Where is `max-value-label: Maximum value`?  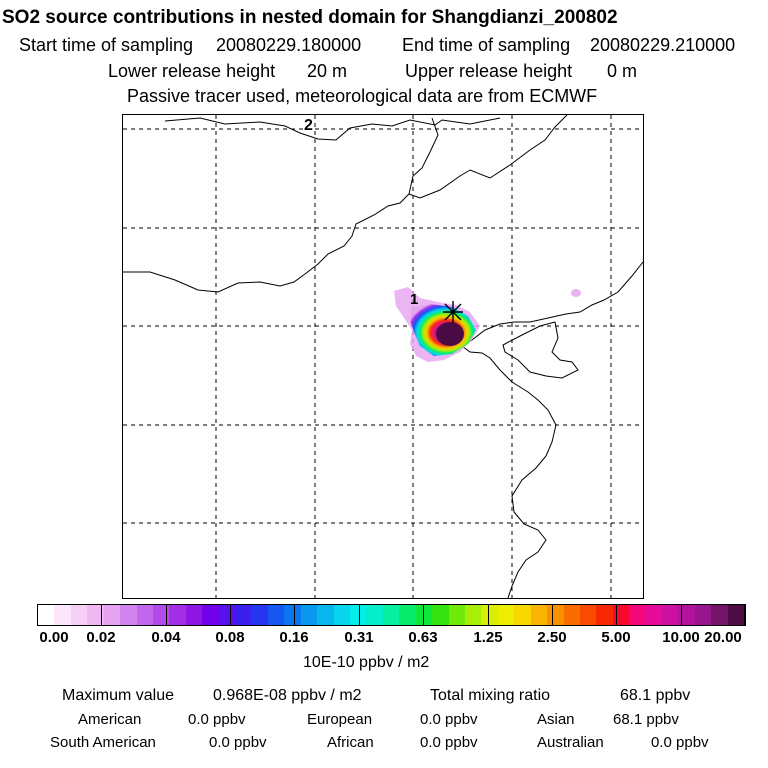 max-value-label: Maximum value is located at coordinates (118, 695).